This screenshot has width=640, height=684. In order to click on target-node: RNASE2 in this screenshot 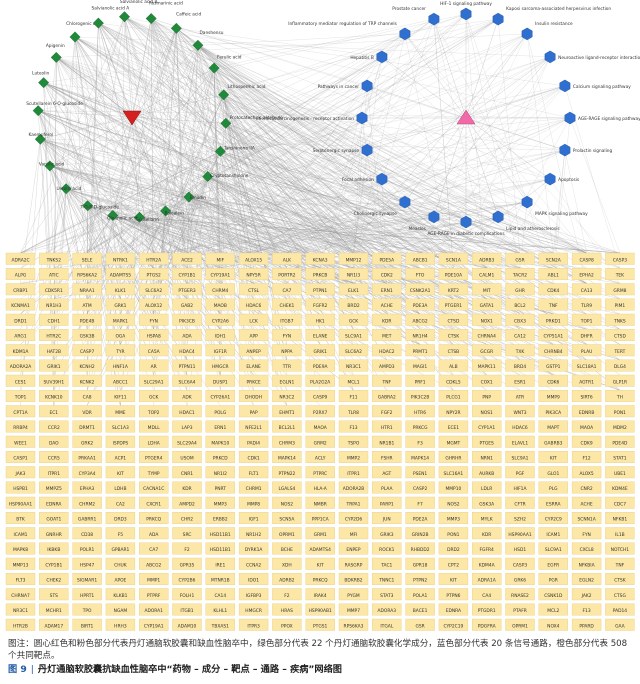, I will do `click(520, 594)`.